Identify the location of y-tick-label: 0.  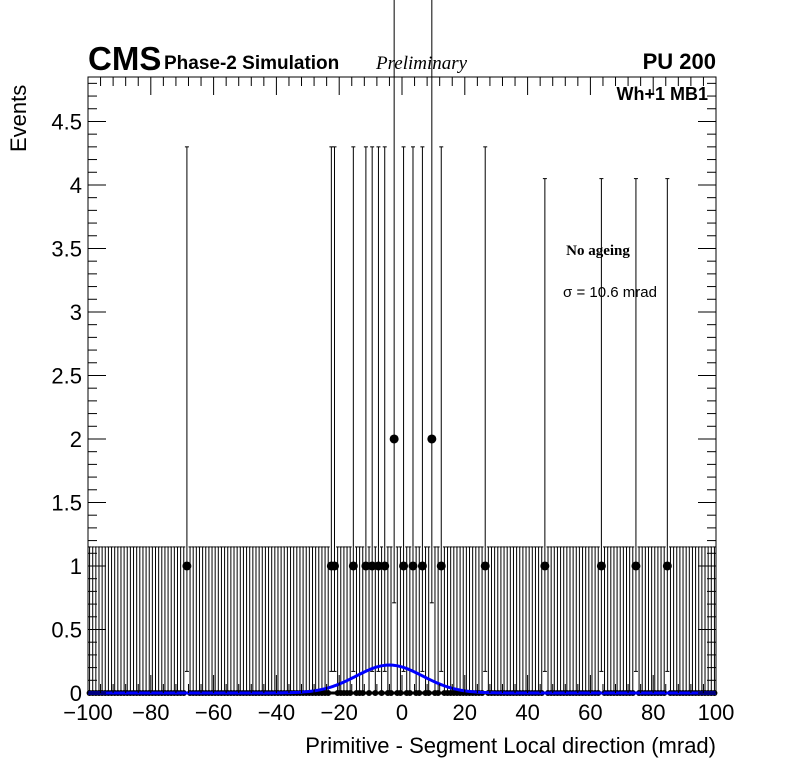
(76, 693).